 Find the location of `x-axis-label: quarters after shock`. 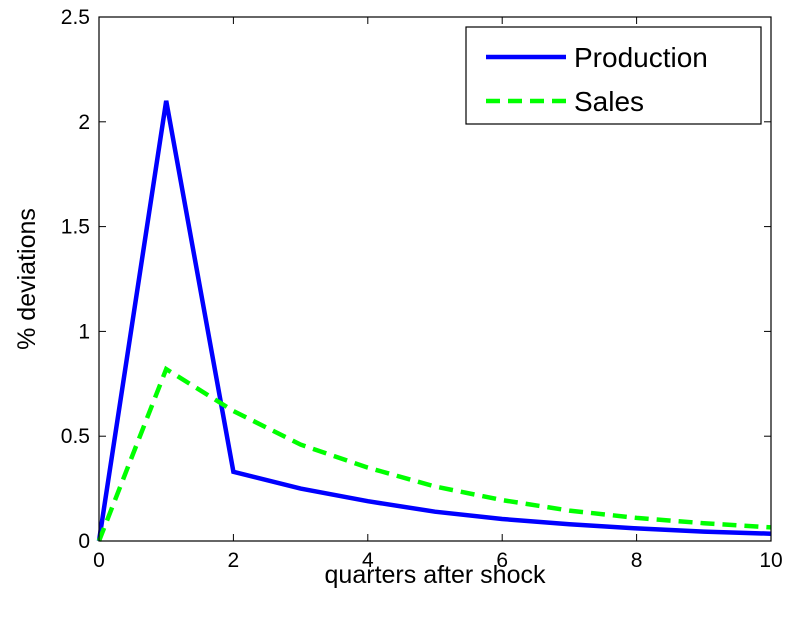

x-axis-label: quarters after shock is located at coordinates (435, 575).